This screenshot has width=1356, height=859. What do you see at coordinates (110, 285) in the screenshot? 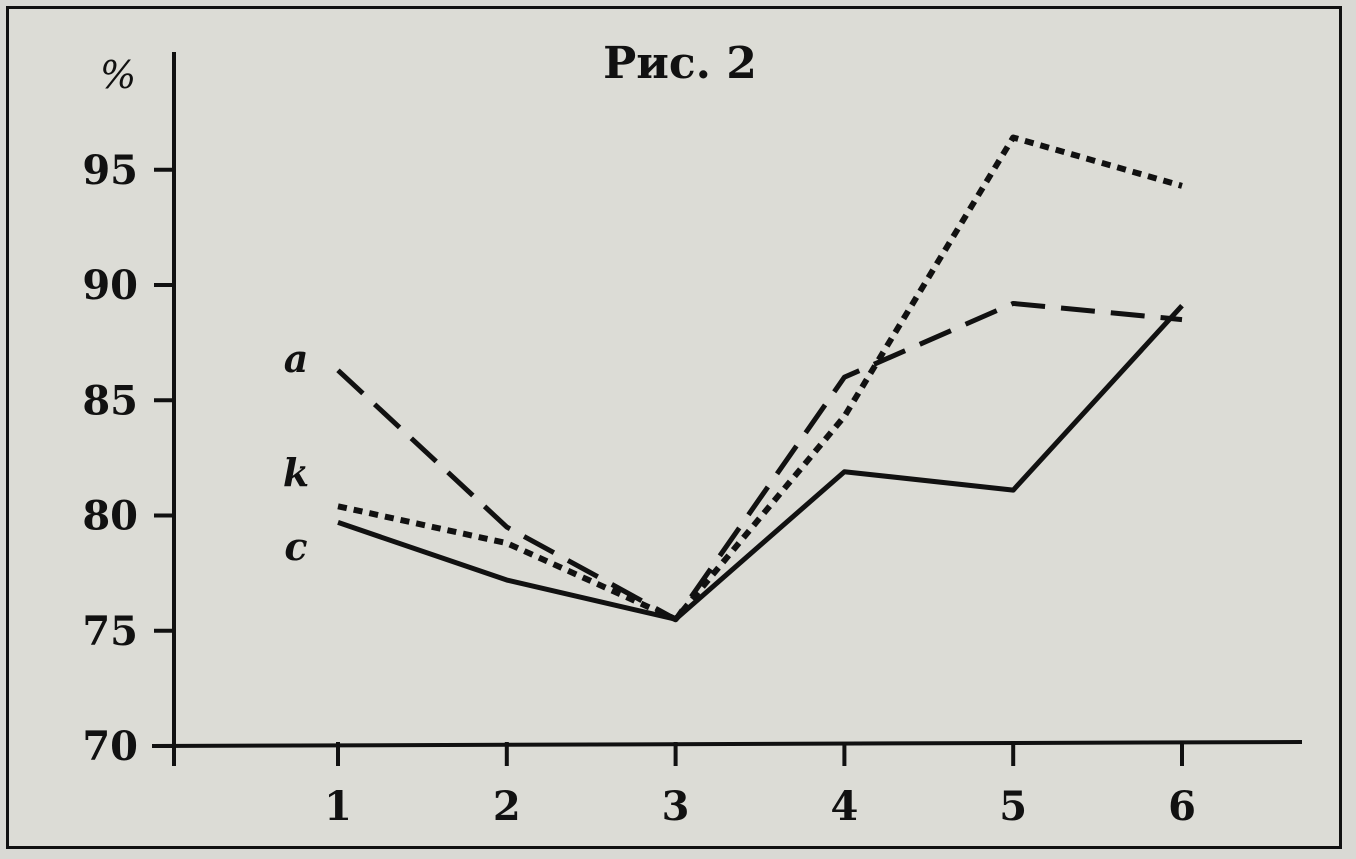
I see `y-tick-label: 90` at bounding box center [110, 285].